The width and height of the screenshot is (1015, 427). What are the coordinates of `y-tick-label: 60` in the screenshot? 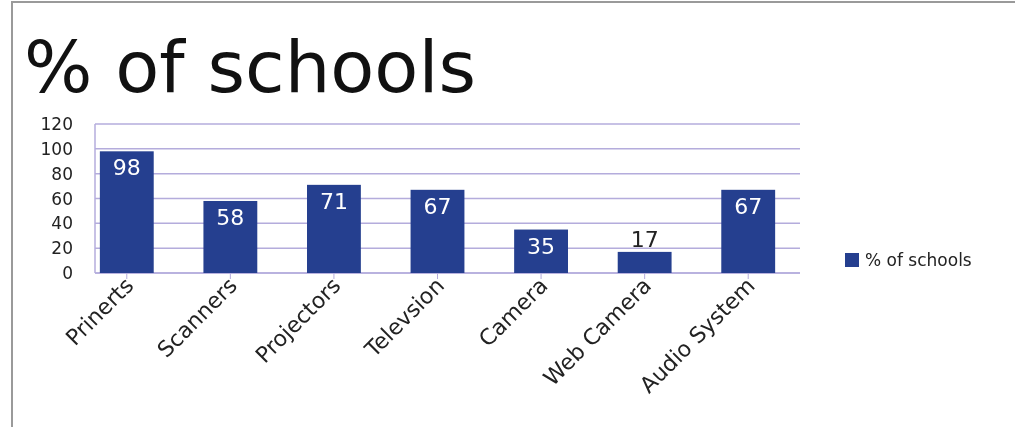 It's located at (62, 198).